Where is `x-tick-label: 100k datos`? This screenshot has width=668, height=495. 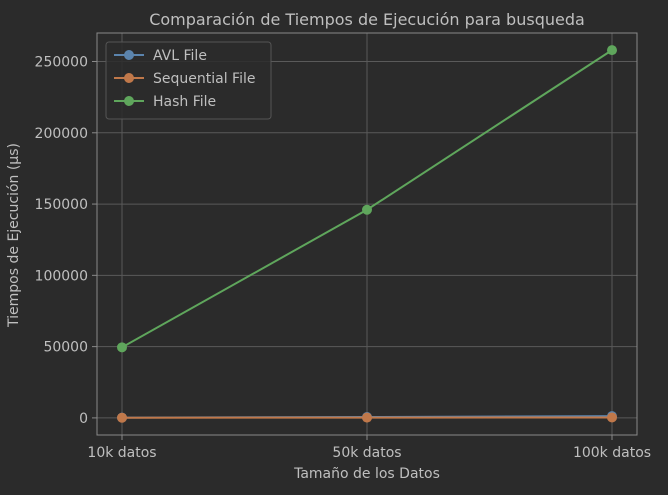
x-tick-label: 100k datos is located at coordinates (612, 453).